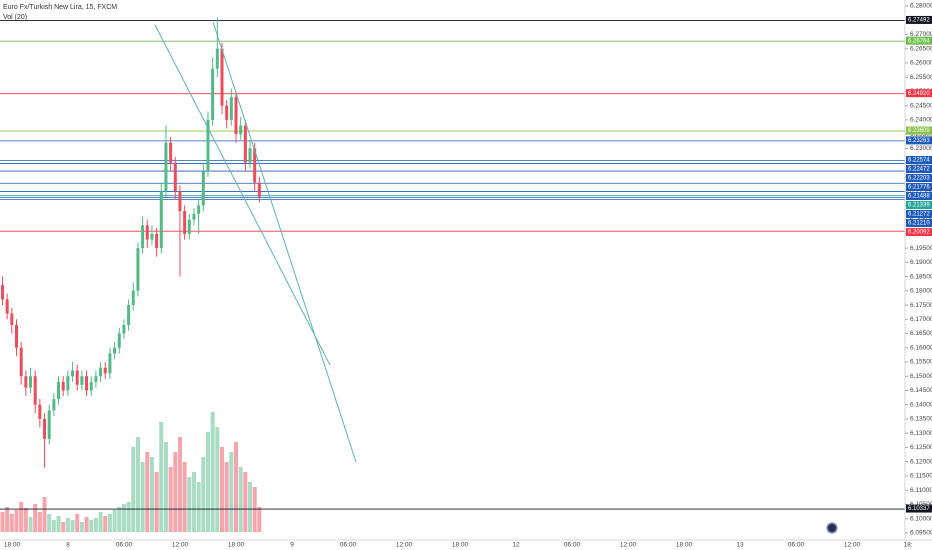  What do you see at coordinates (832, 528) in the screenshot?
I see `event-icon` at bounding box center [832, 528].